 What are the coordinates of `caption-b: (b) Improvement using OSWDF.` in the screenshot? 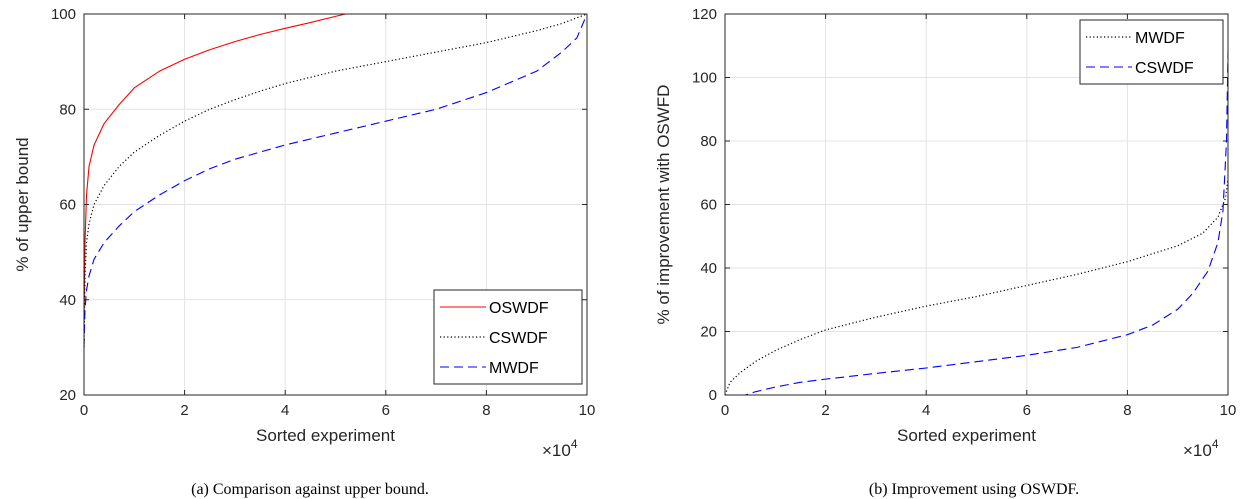 It's located at (974, 489).